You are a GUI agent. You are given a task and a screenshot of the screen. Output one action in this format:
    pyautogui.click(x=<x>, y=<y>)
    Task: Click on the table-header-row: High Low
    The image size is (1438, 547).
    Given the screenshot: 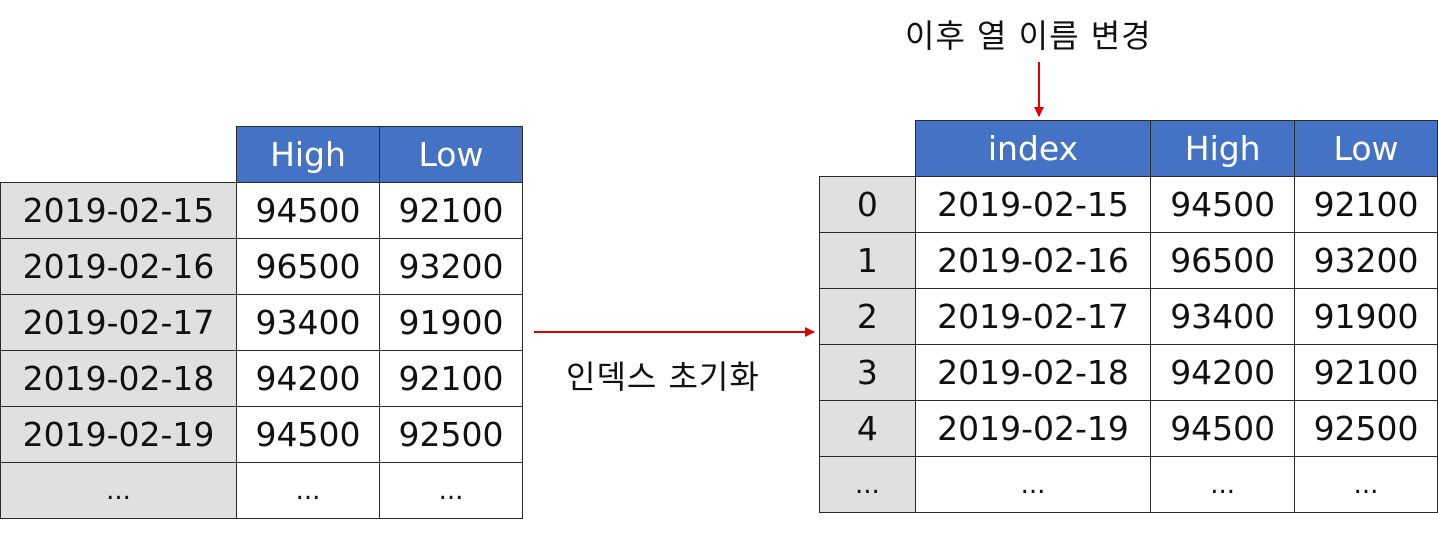 What is the action you would take?
    pyautogui.click(x=261, y=154)
    